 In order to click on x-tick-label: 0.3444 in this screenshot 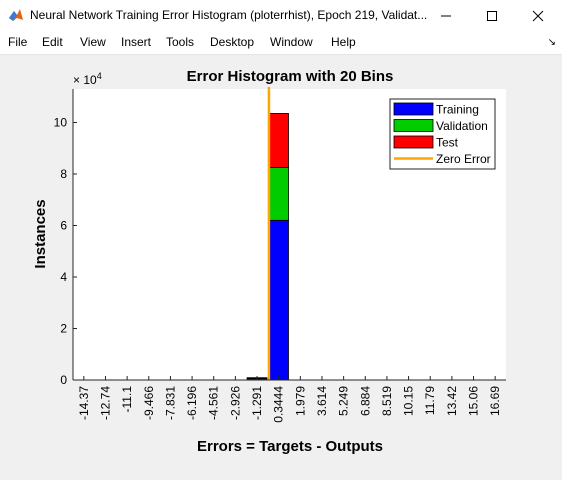, I will do `click(279, 404)`.